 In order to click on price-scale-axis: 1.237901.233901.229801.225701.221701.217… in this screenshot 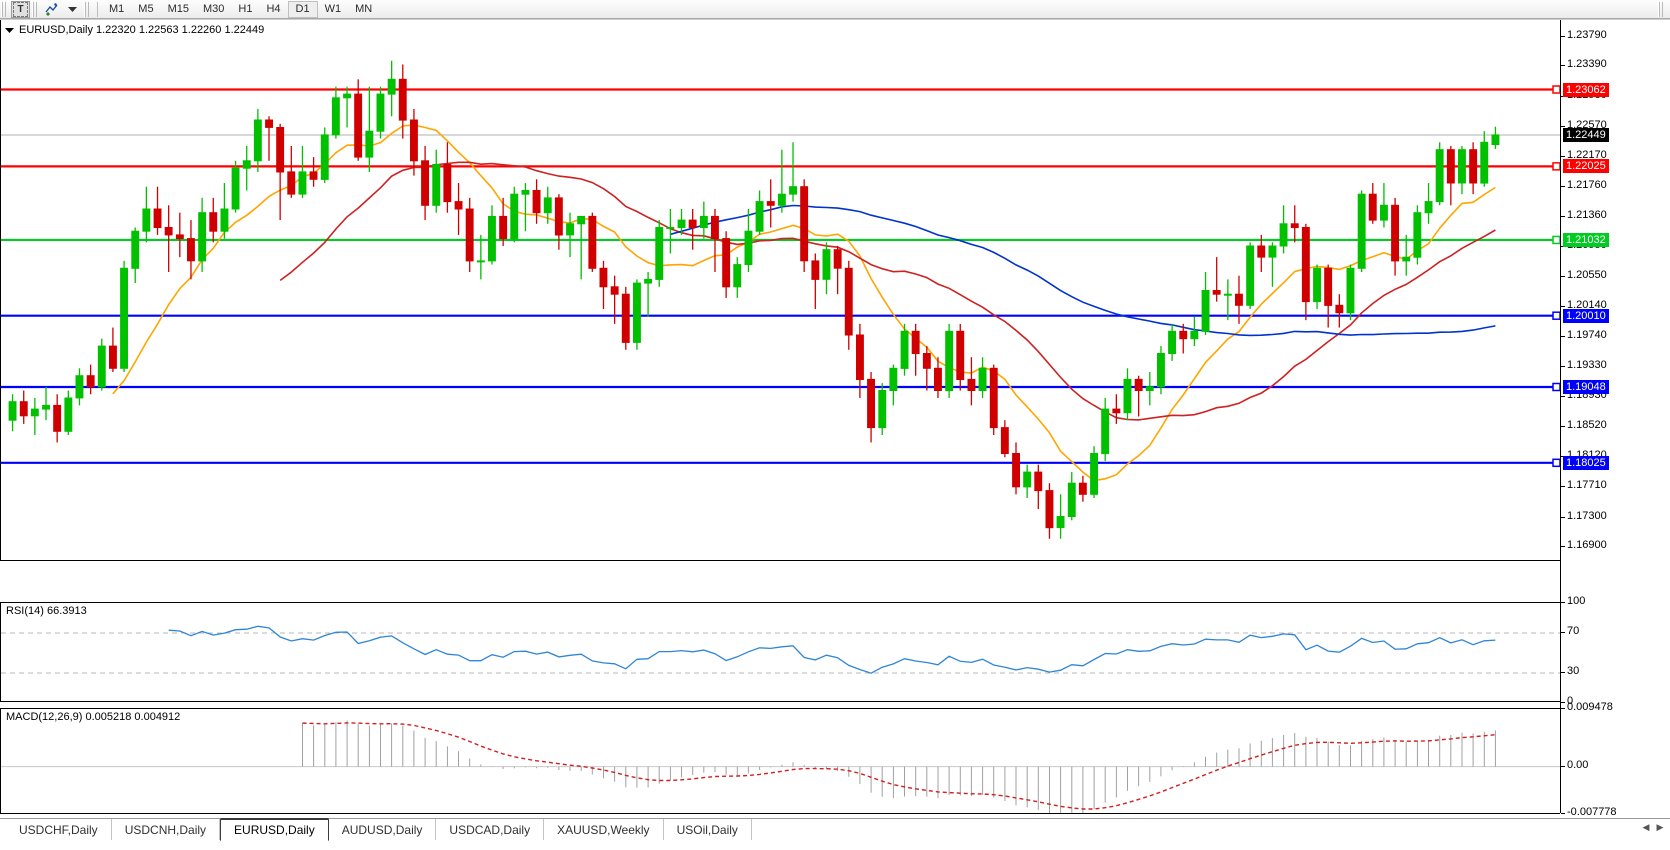, I will do `click(1615, 419)`.